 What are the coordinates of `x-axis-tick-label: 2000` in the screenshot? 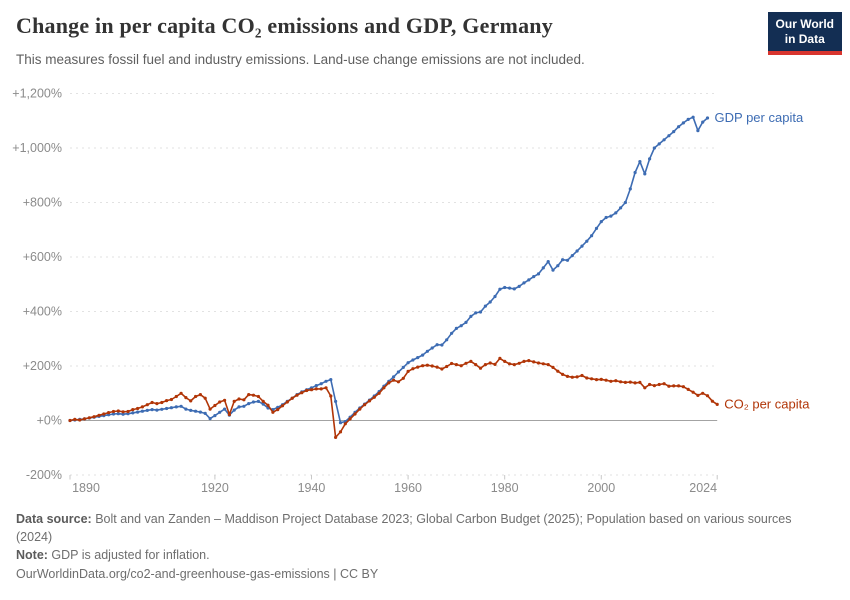 It's located at (601, 488).